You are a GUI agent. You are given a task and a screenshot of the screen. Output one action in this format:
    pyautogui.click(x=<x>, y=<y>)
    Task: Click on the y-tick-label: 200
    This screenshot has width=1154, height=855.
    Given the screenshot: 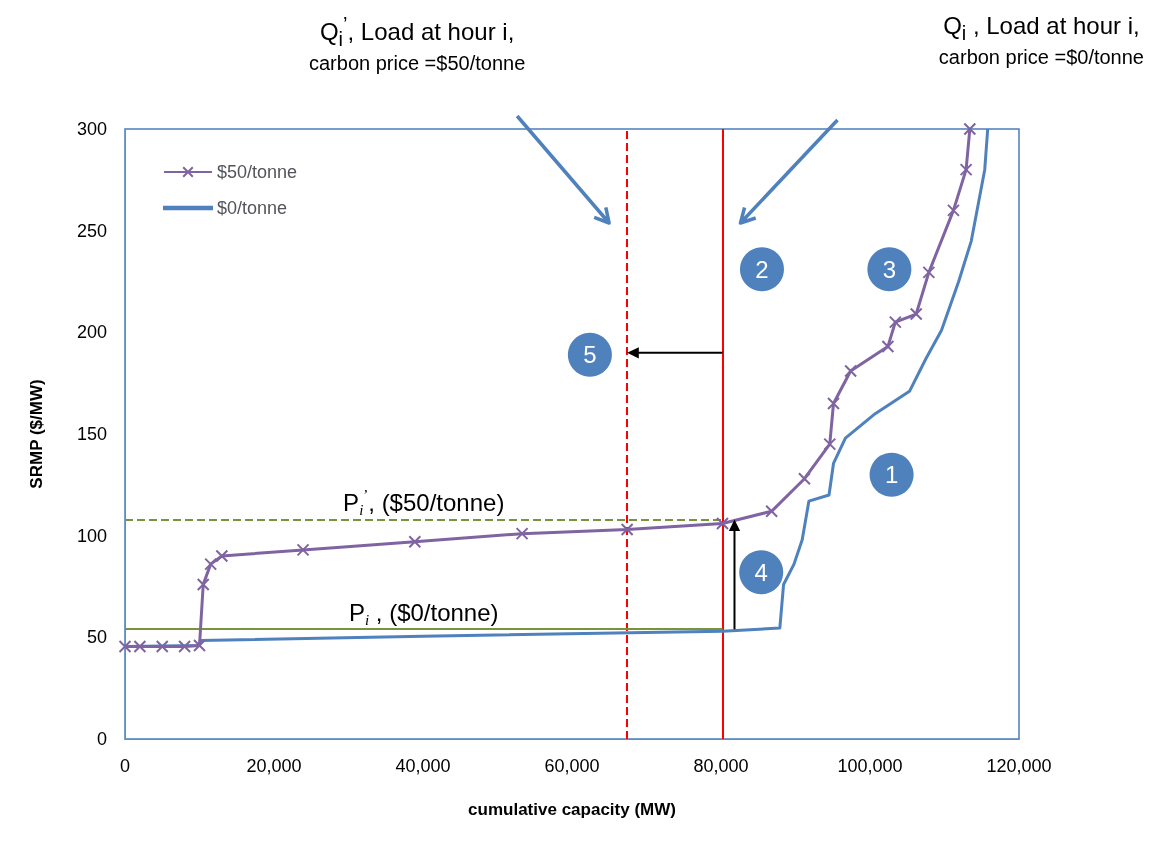 What is the action you would take?
    pyautogui.click(x=91, y=332)
    